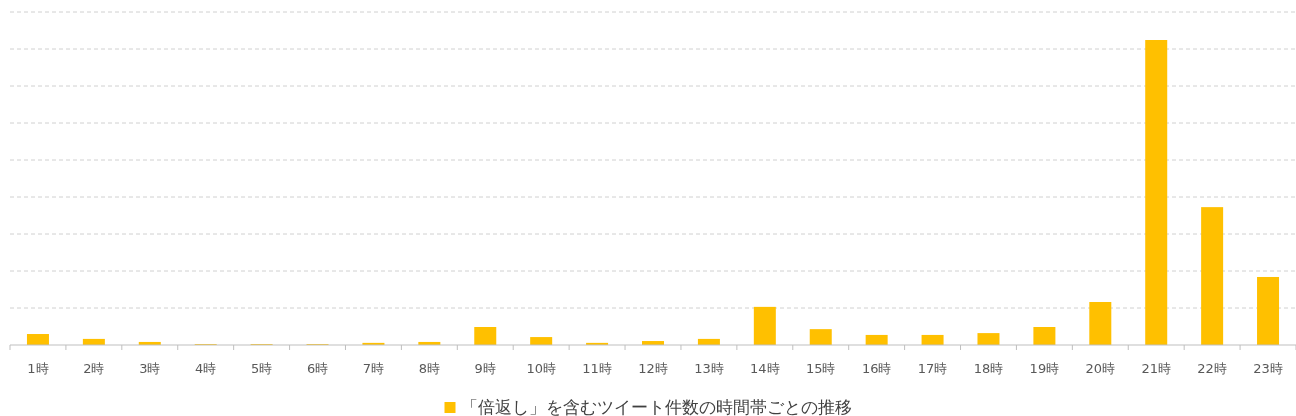 The width and height of the screenshot is (1296, 416). I want to click on x-tick-label: 14時, so click(765, 368).